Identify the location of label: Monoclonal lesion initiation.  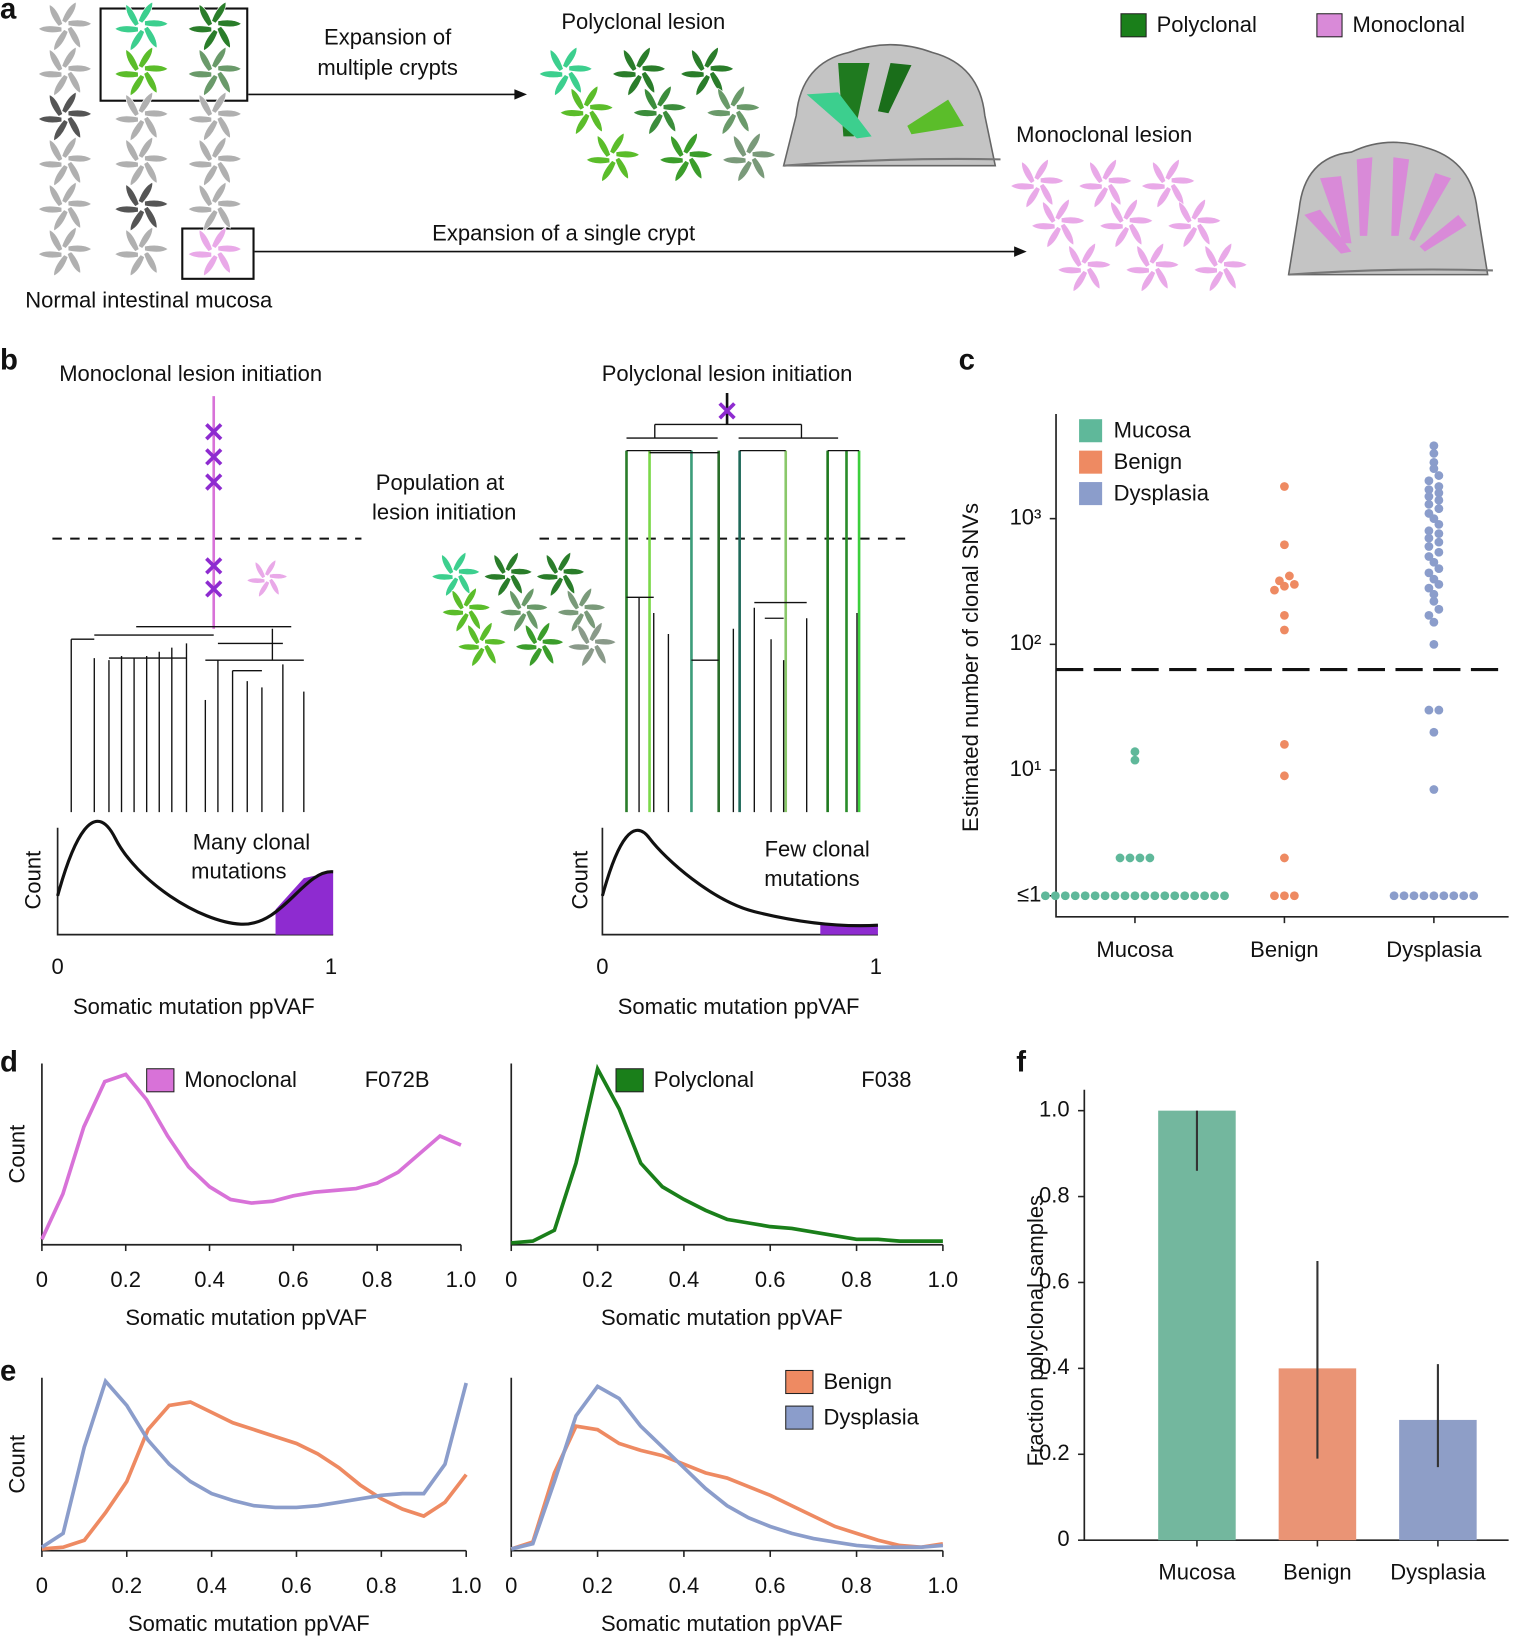
(190, 373).